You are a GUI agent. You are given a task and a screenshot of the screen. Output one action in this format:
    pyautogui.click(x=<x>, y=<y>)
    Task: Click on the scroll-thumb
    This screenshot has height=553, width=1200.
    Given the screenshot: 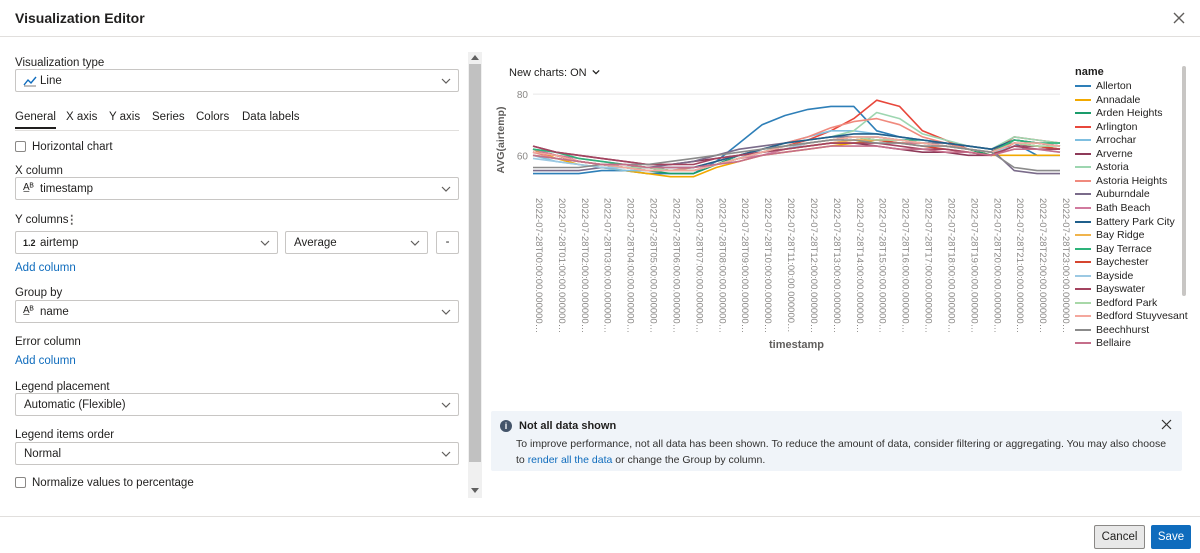 What is the action you would take?
    pyautogui.click(x=475, y=263)
    